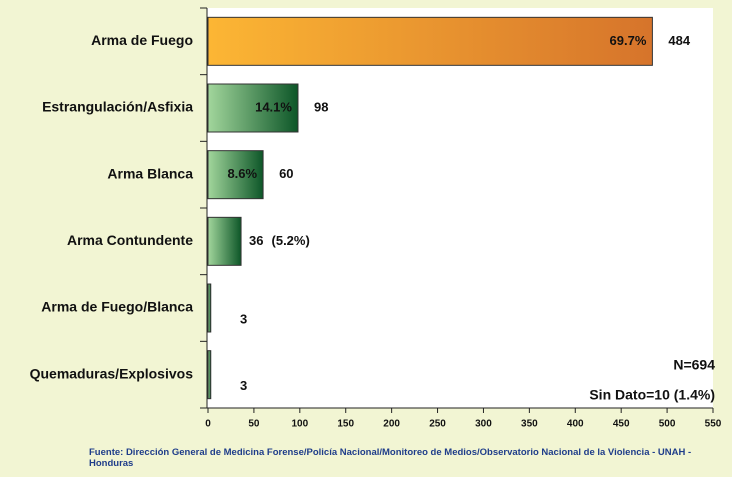 This screenshot has height=477, width=732. I want to click on x-tick-label: 550, so click(713, 424).